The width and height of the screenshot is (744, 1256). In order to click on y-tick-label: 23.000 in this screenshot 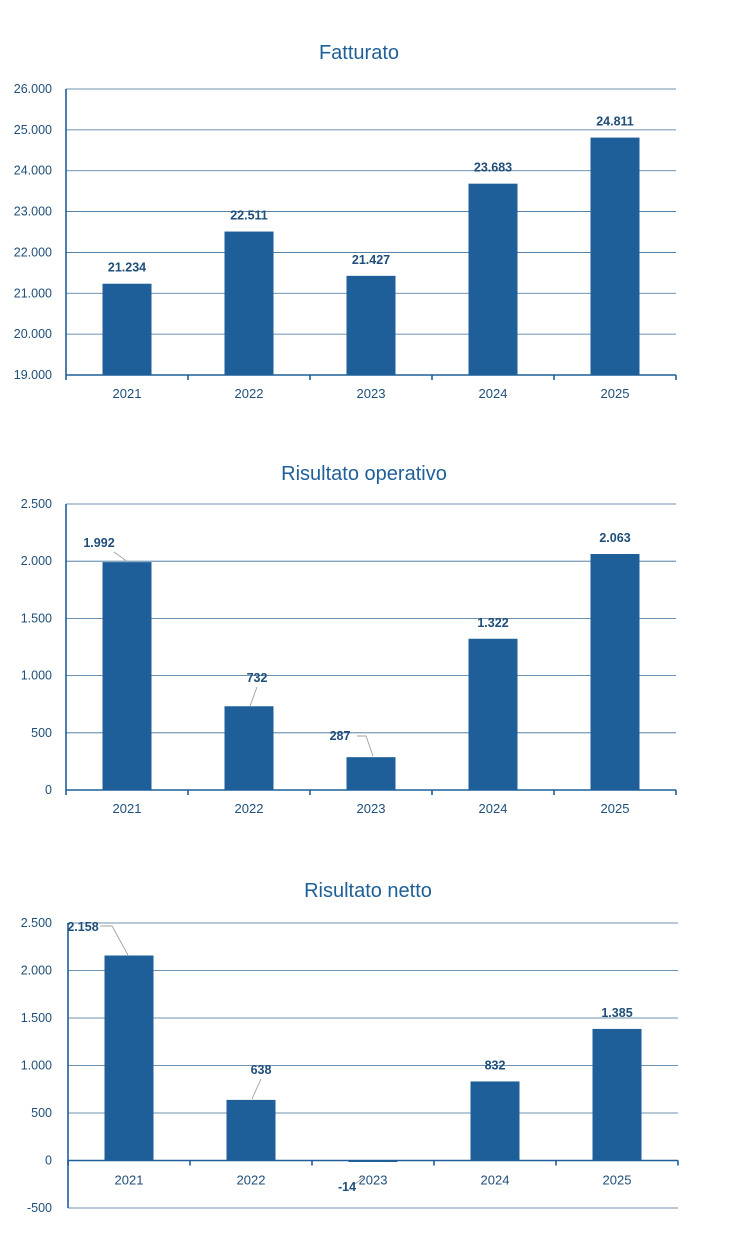, I will do `click(33, 212)`.